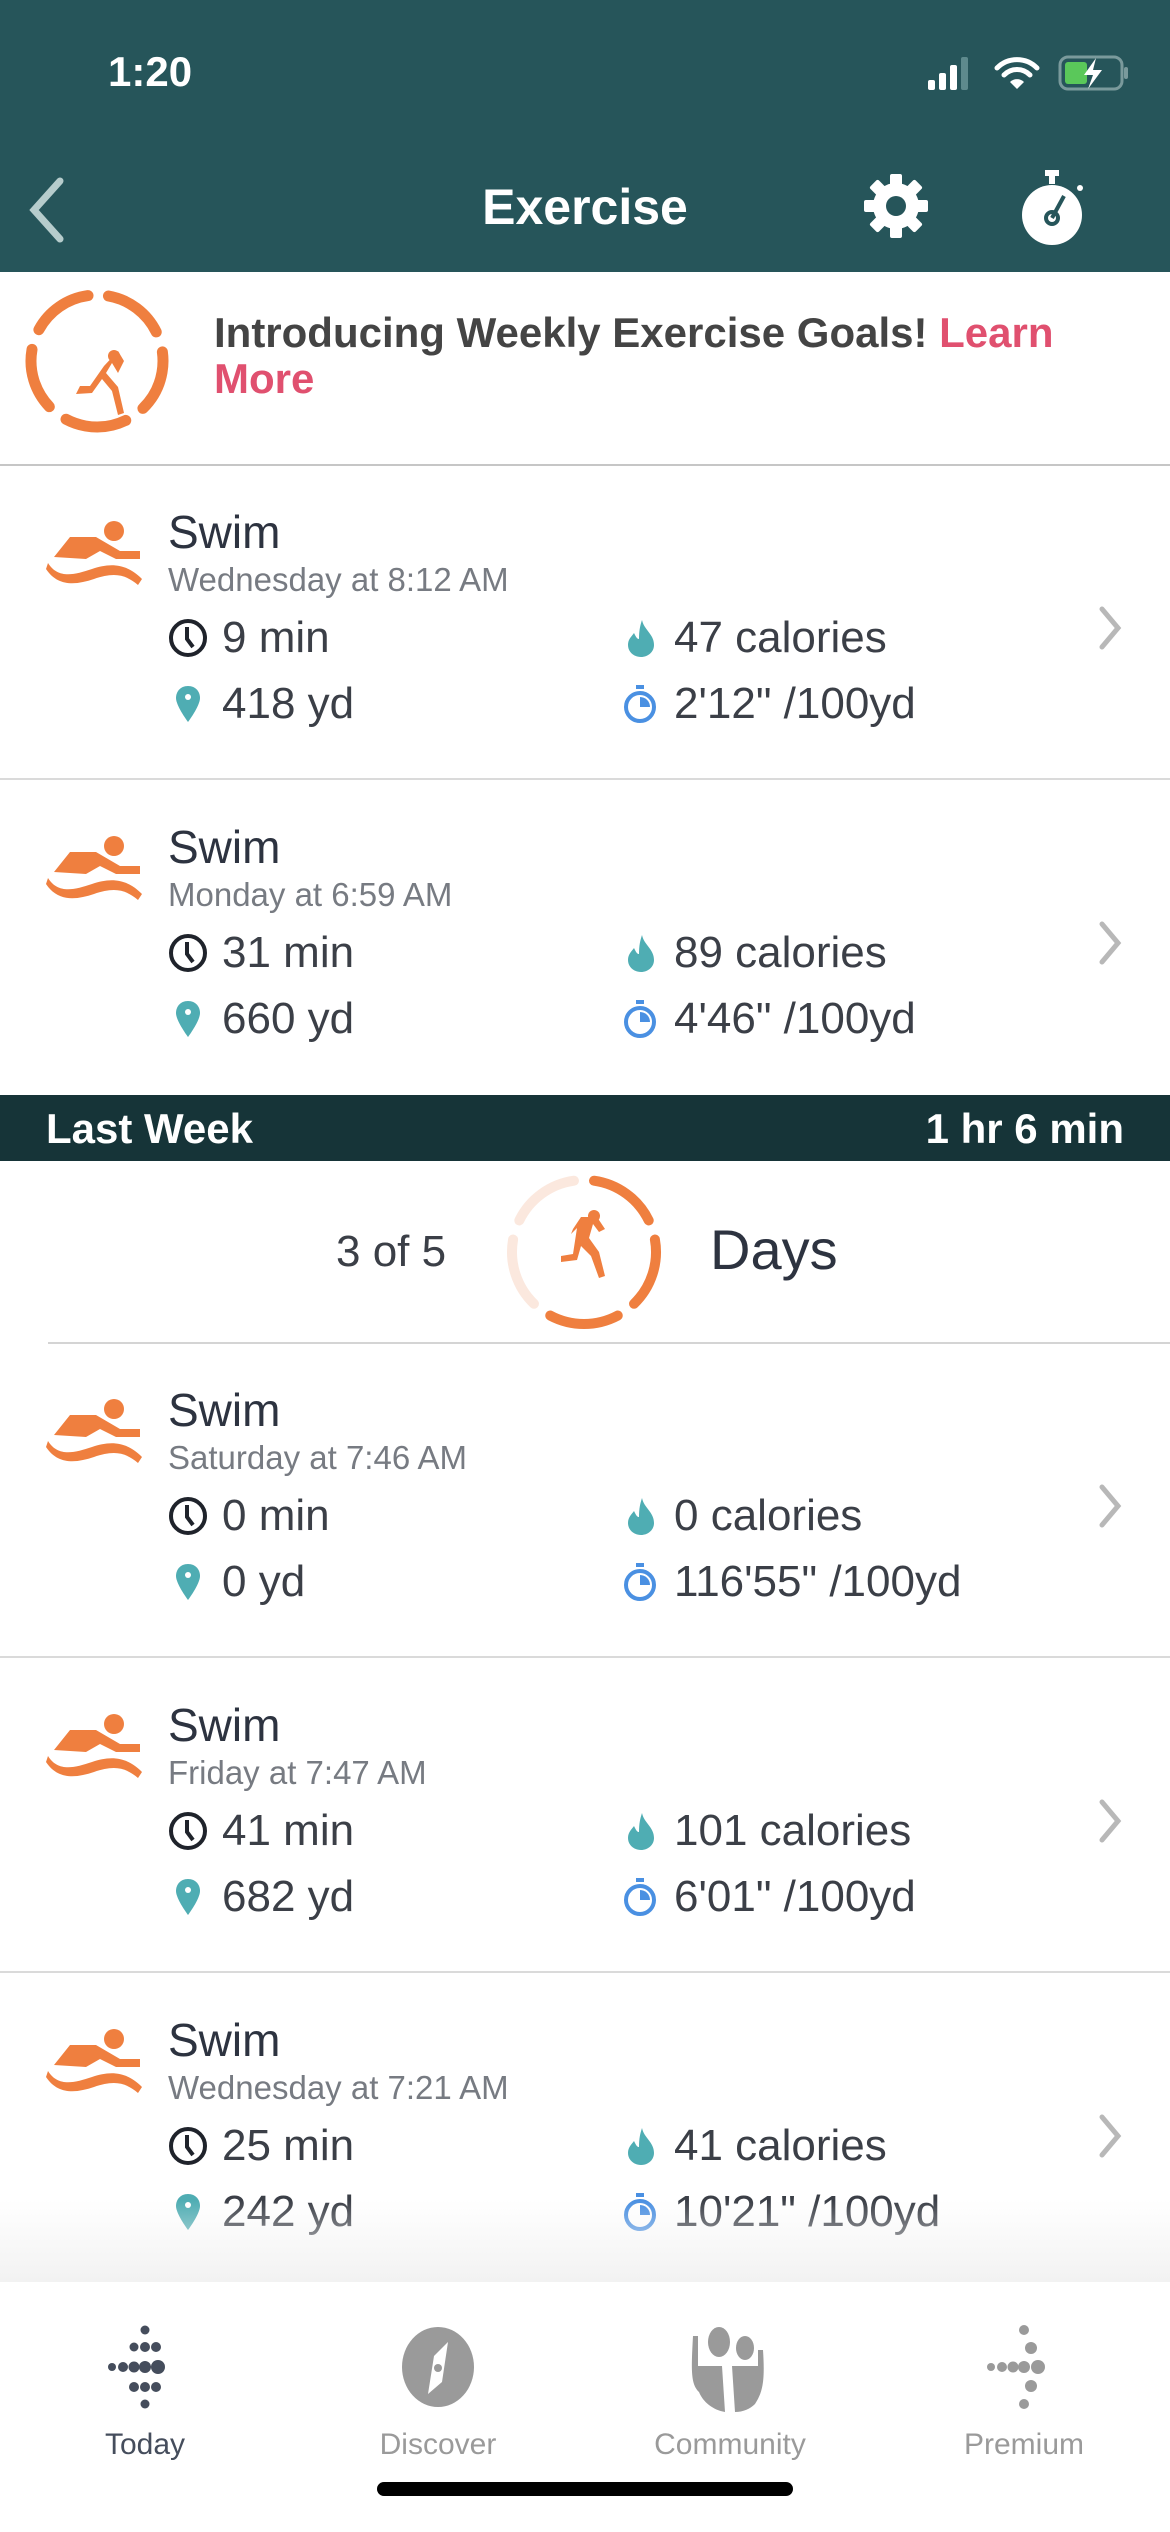 The height and width of the screenshot is (2532, 1170). What do you see at coordinates (297, 1772) in the screenshot?
I see `activity-time: Friday at 7:47 AM` at bounding box center [297, 1772].